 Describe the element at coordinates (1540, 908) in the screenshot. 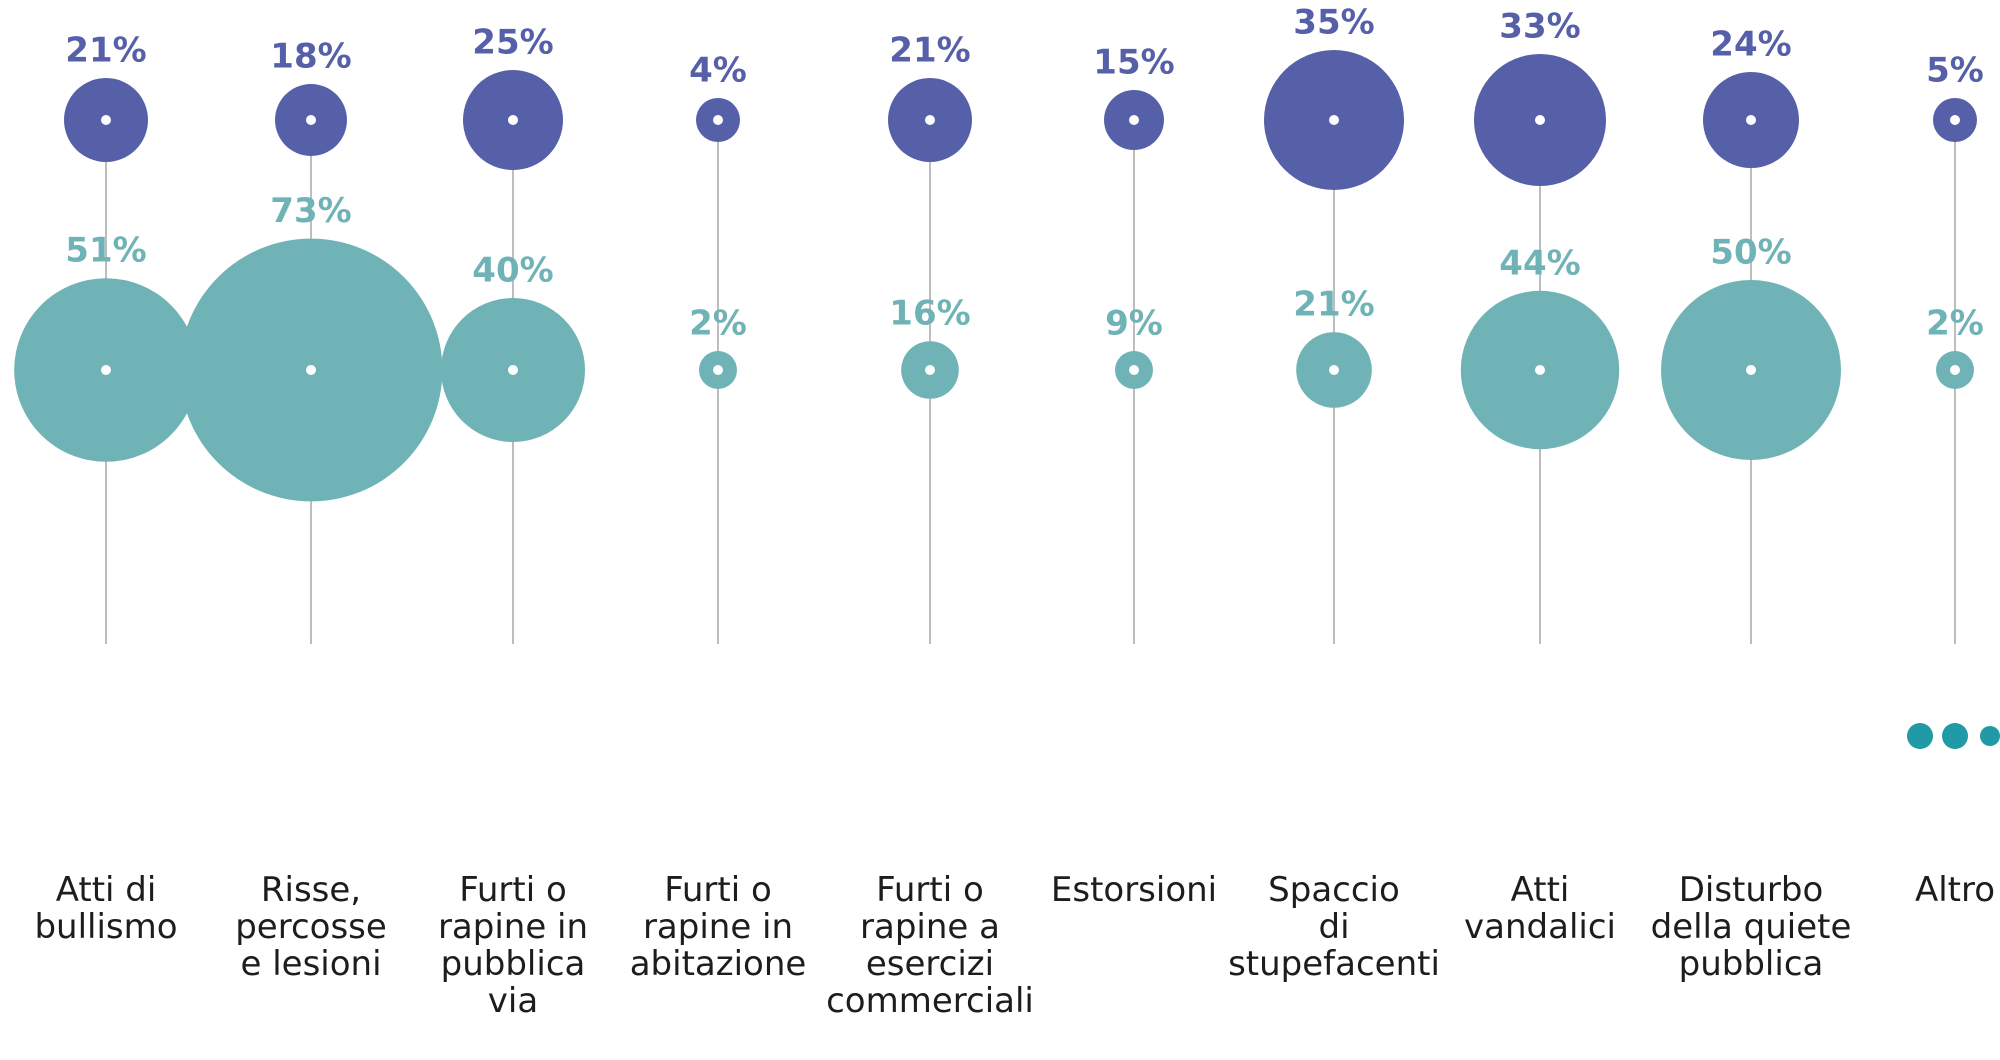

I see `category-label: Atti vandalici` at that location.